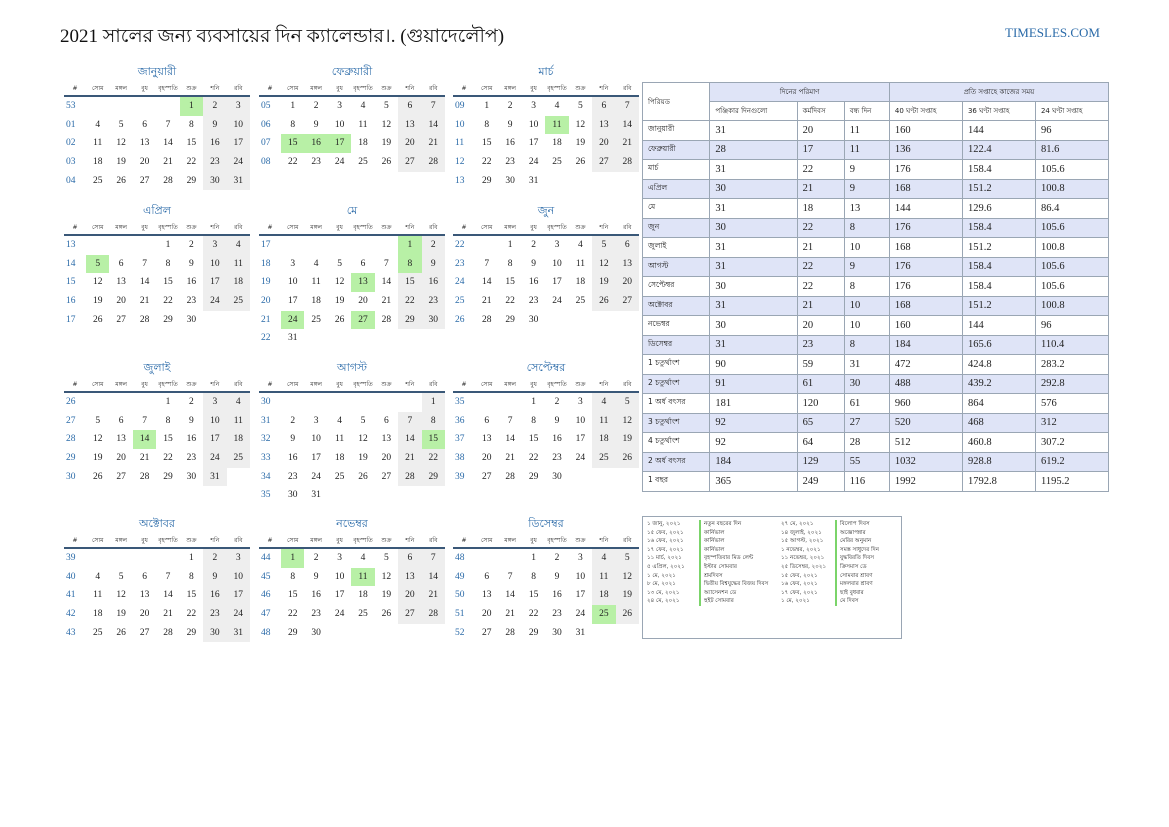  I want to click on holiday-name: ছাই বুধবার, so click(867, 593).